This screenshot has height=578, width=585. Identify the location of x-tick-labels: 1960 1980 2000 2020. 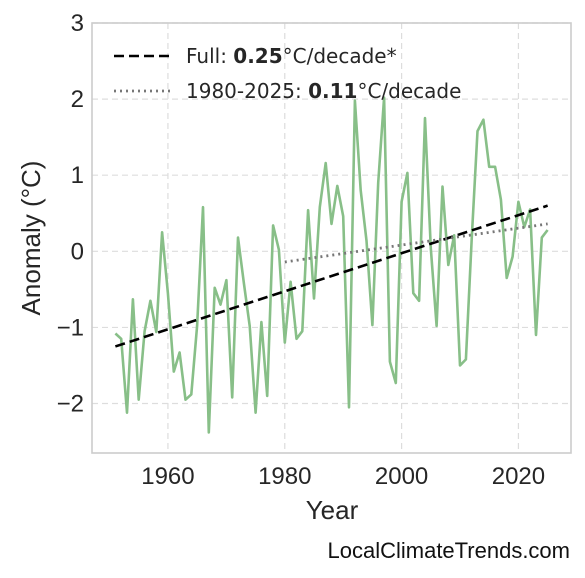
(343, 476).